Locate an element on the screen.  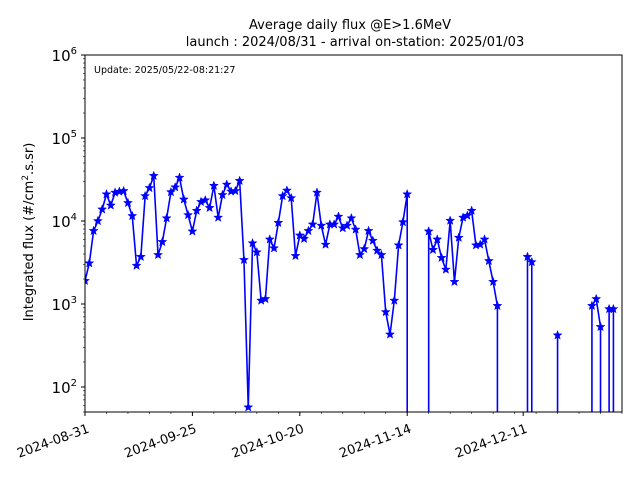
y-axis-label: Integrated flux (#/cm2.s.sr) is located at coordinates (29, 232).